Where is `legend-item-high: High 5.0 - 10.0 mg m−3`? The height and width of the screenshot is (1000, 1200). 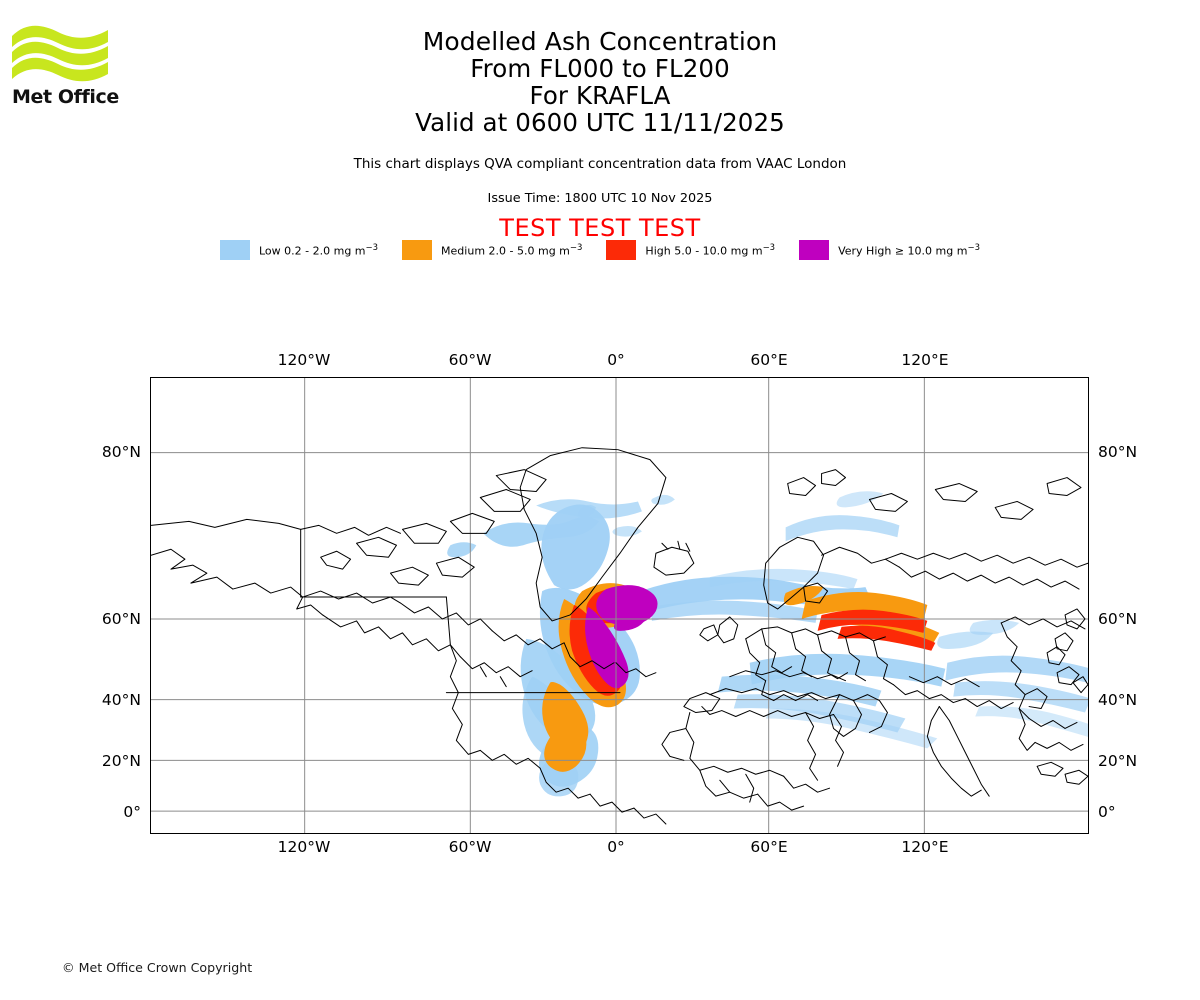
legend-item-high: High 5.0 - 10.0 mg m−3 is located at coordinates (690, 250).